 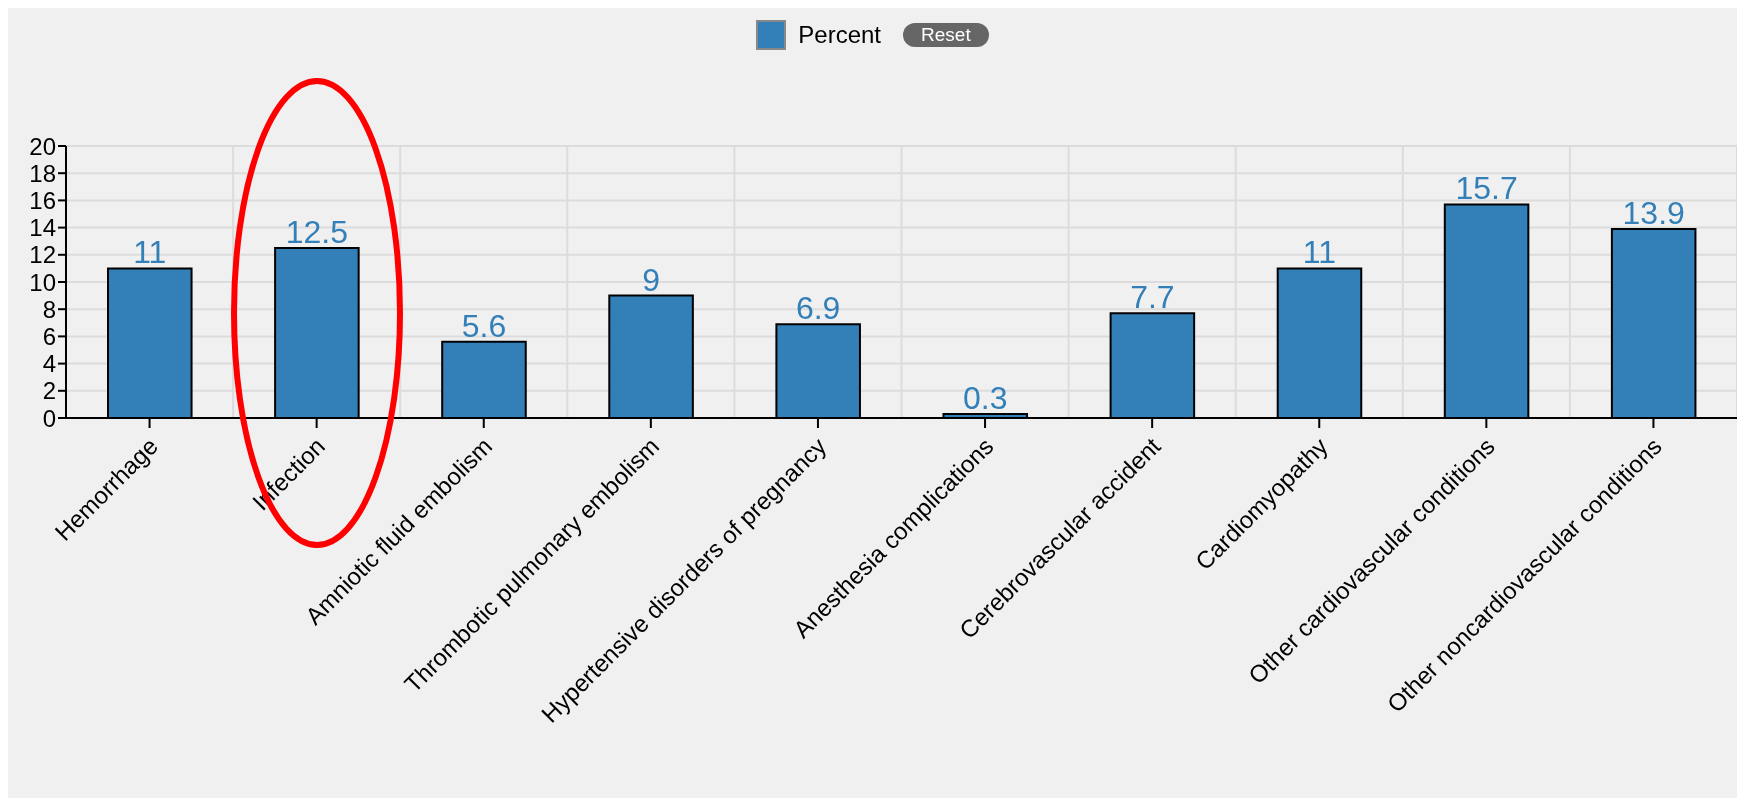 What do you see at coordinates (1486, 188) in the screenshot?
I see `data-label: 15.7` at bounding box center [1486, 188].